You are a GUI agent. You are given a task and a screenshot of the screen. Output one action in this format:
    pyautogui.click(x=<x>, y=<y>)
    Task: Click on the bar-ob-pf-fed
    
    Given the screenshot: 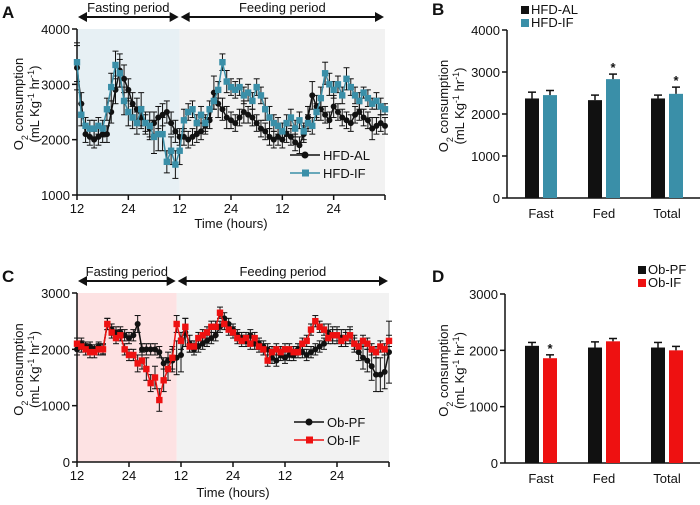 What is the action you would take?
    pyautogui.click(x=595, y=405)
    